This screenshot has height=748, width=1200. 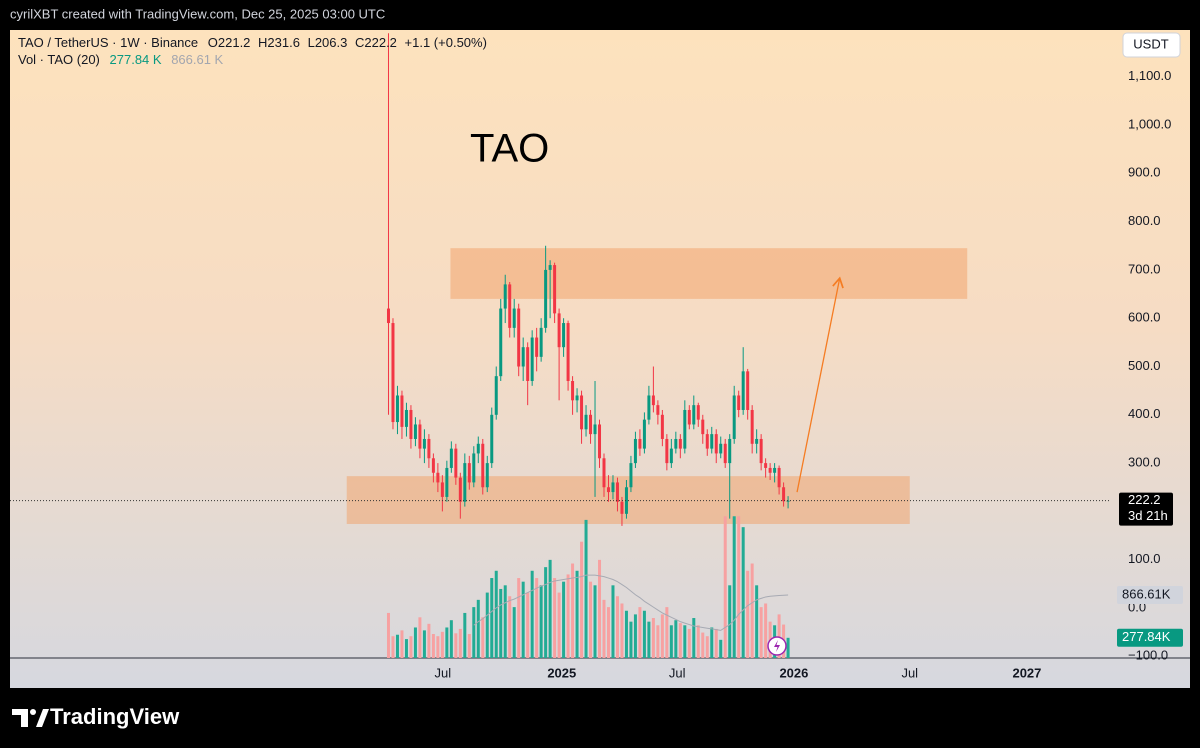 What do you see at coordinates (1148, 655) in the screenshot?
I see `y-tick-label: −100.0` at bounding box center [1148, 655].